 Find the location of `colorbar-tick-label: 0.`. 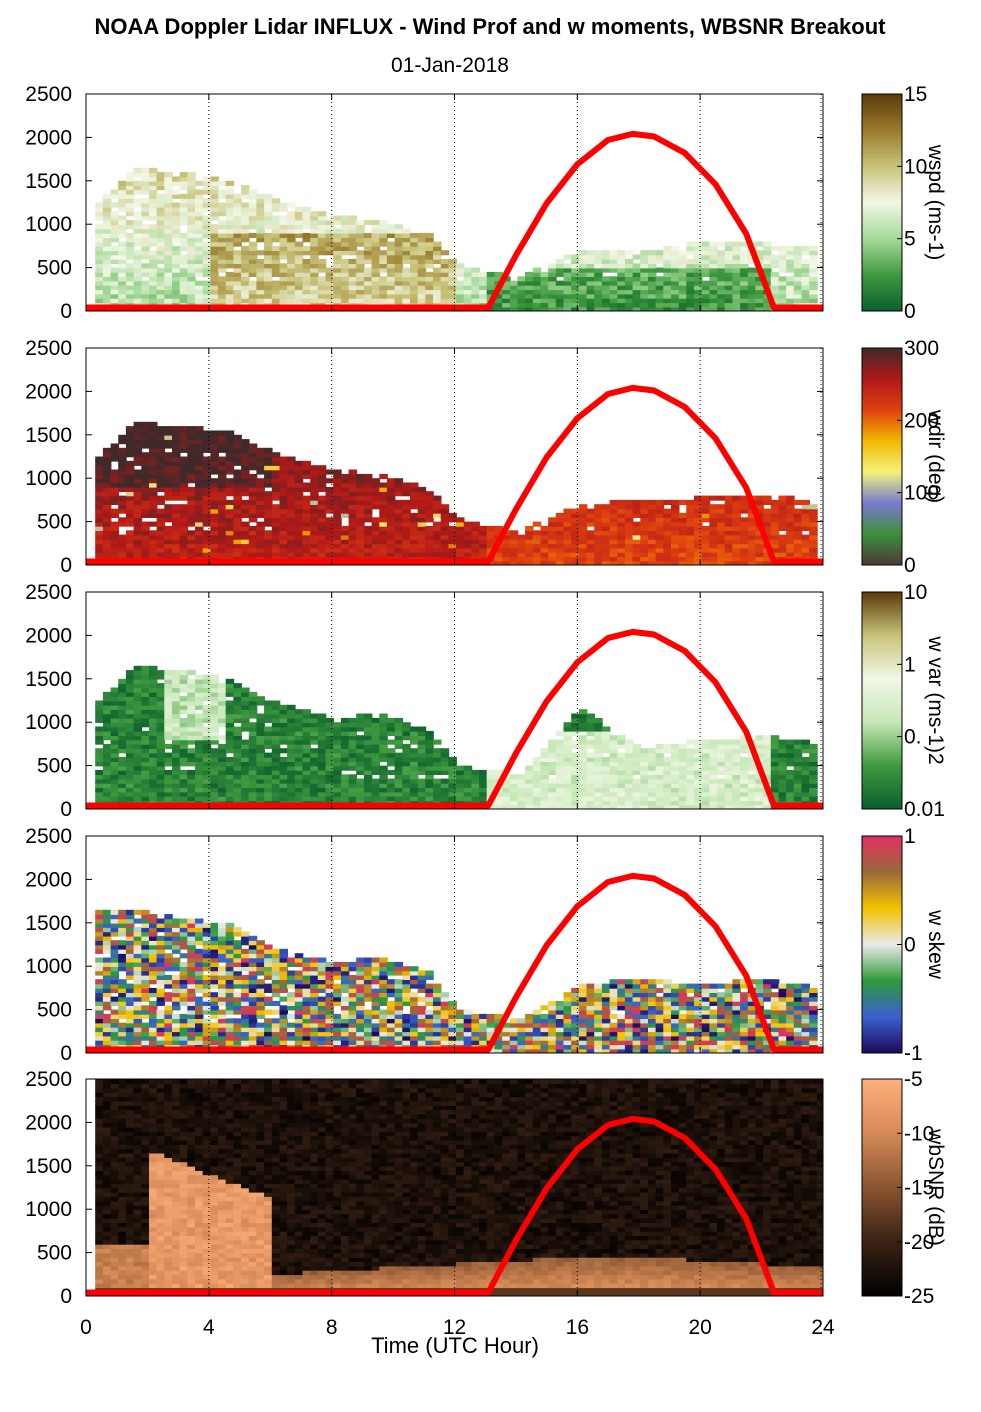

colorbar-tick-label: 0. is located at coordinates (913, 737).